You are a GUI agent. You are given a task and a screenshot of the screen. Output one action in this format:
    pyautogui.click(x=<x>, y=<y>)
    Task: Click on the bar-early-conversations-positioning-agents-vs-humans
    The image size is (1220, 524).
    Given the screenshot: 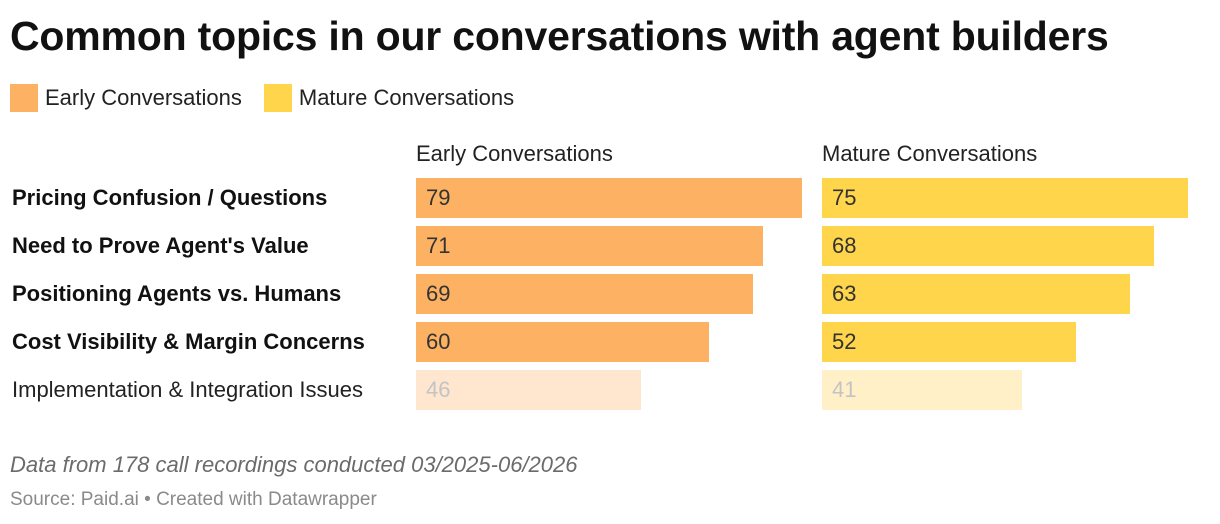 What is the action you would take?
    pyautogui.click(x=584, y=294)
    